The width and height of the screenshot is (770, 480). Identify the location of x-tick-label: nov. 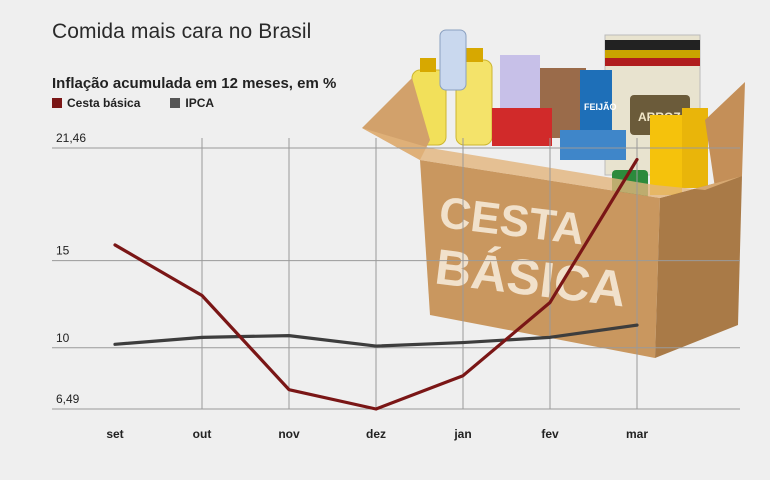
(289, 434).